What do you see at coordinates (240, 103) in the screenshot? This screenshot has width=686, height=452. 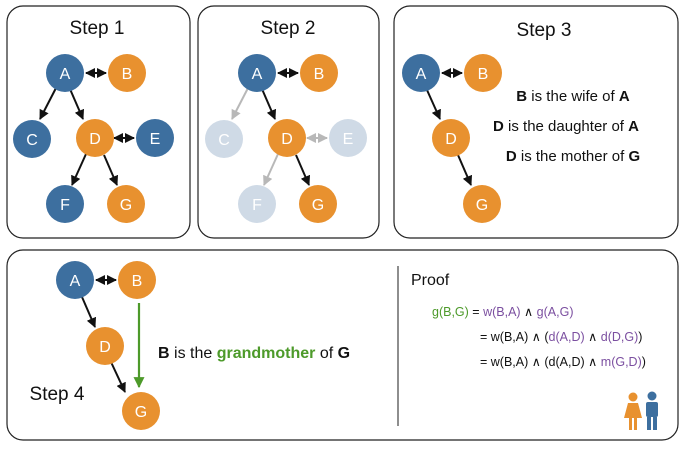 I see `edge-a-c-faded` at bounding box center [240, 103].